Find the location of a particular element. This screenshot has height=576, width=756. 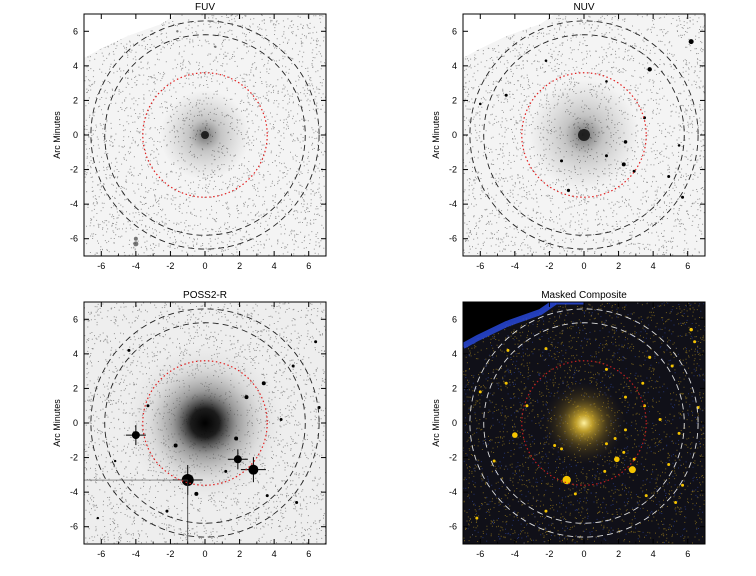

panel-title: FUV is located at coordinates (205, 7).